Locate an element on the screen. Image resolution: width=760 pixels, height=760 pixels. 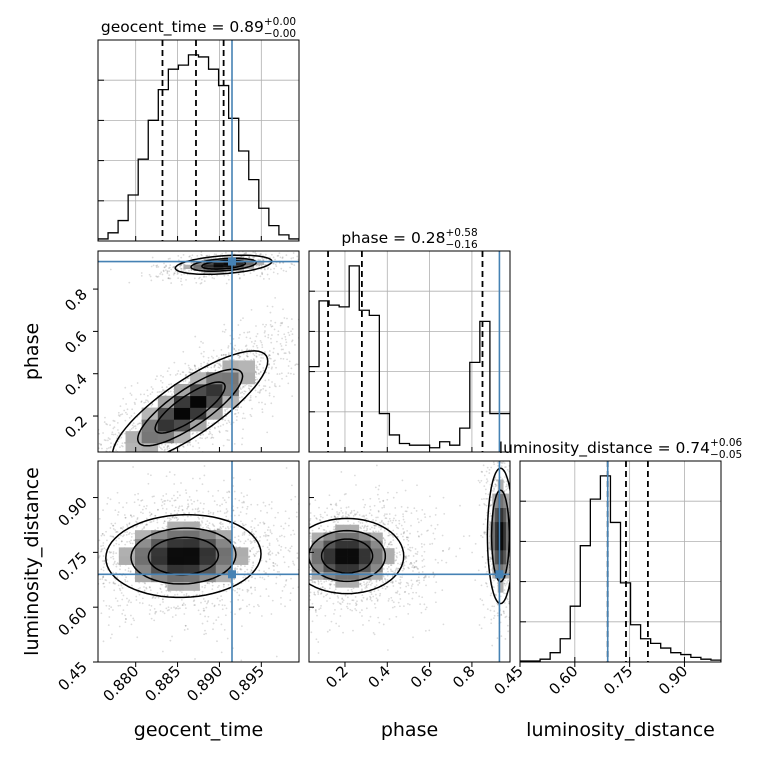
panel-title-luminosity_distance: luminosity_distance = 0.74+0.06 −0.05 is located at coordinates (621, 449).